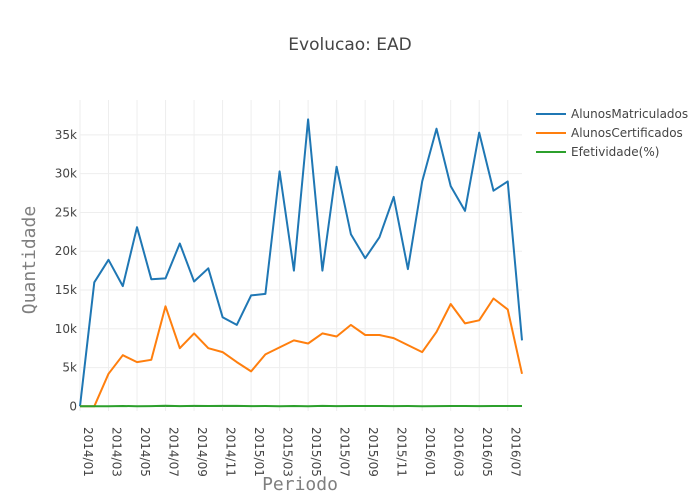 The image size is (700, 500). I want to click on x-tick-label: 2014/09, so click(202, 452).